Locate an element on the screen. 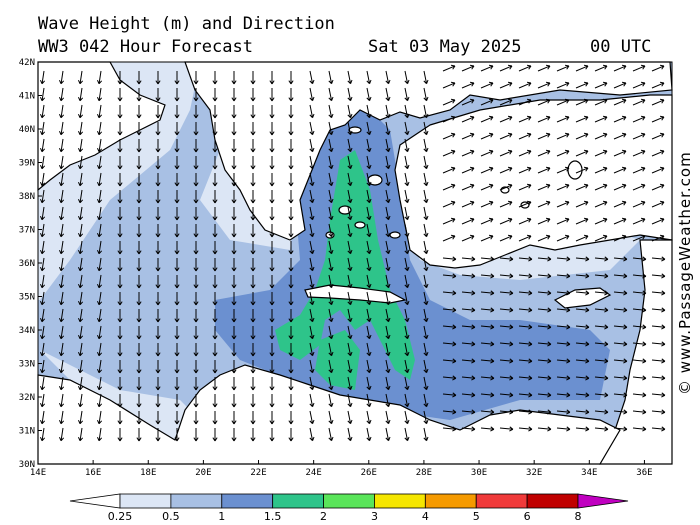  forecast-date: Sat 03 May 2025 is located at coordinates (445, 47).